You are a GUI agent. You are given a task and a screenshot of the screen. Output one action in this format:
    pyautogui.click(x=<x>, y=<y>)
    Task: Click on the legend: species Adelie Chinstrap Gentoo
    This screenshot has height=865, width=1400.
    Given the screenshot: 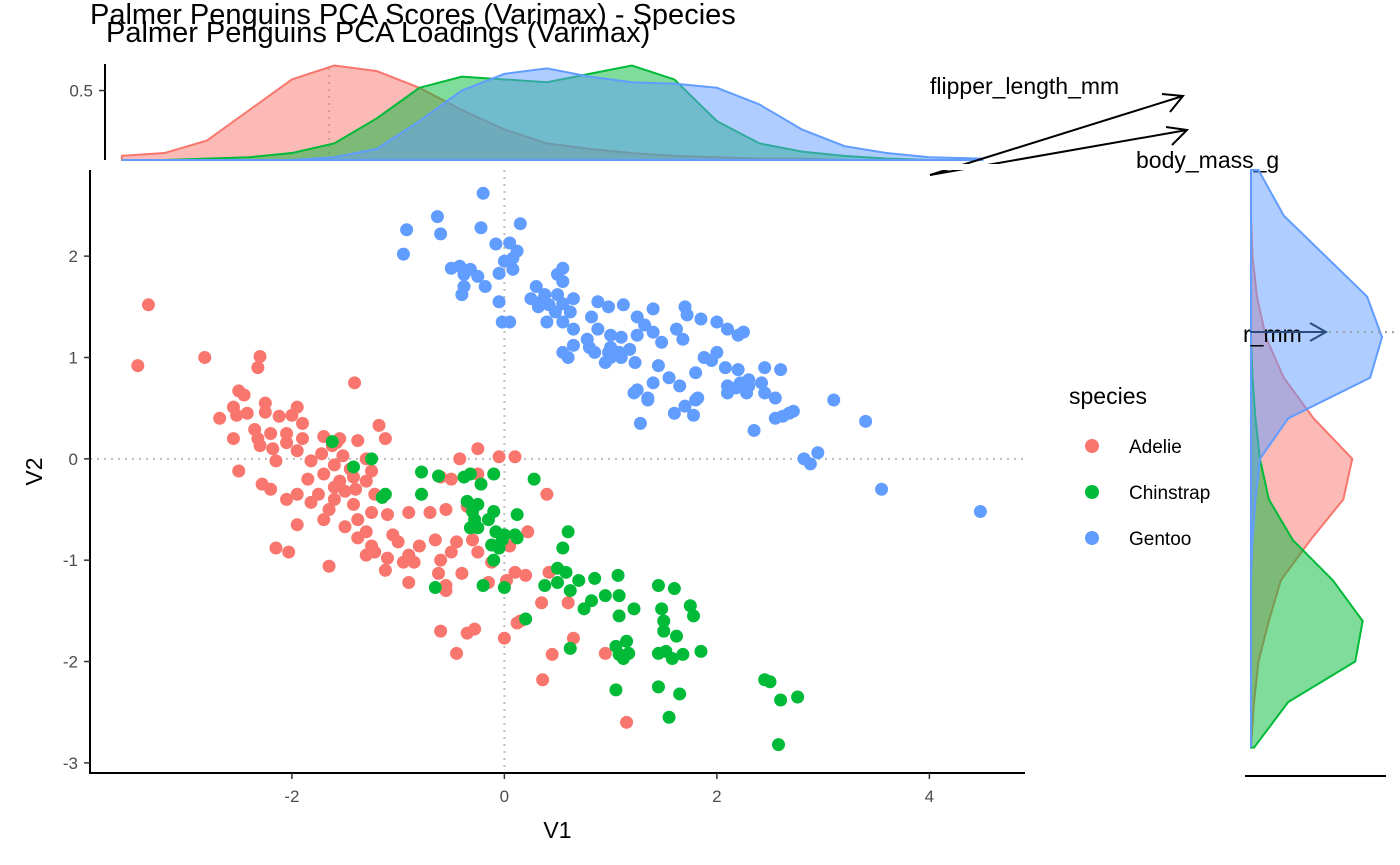 What is the action you would take?
    pyautogui.click(x=1139, y=466)
    